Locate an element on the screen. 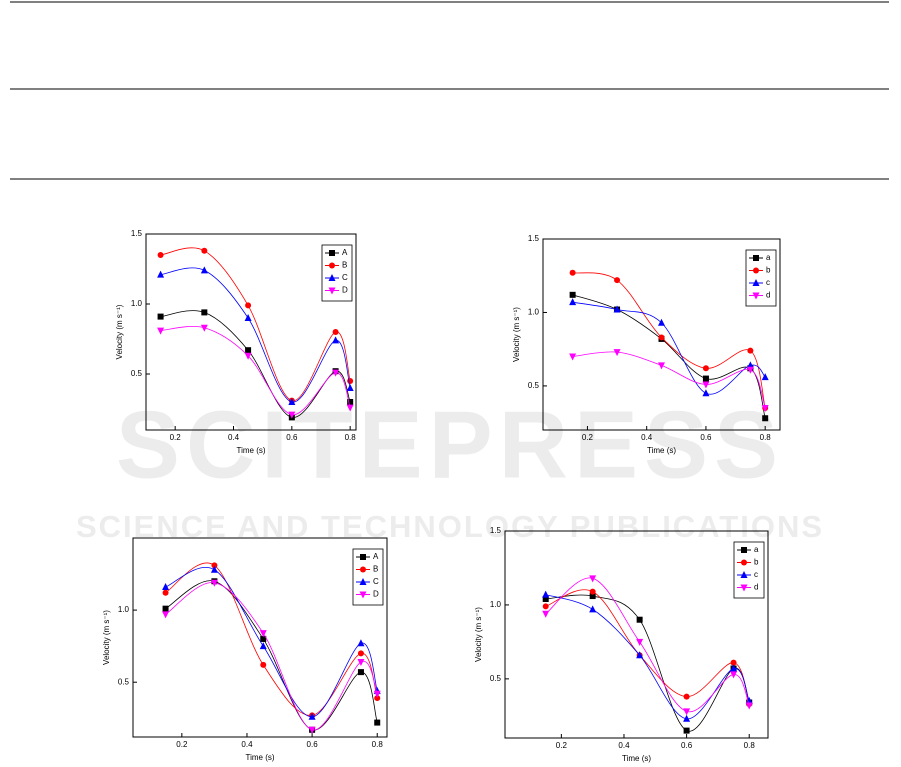  legend-label: d is located at coordinates (768, 295).